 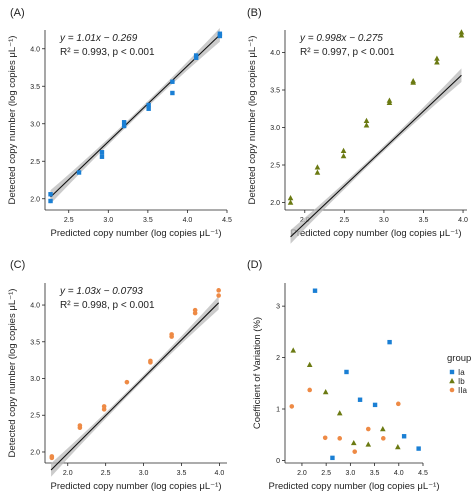 I want to click on regression-equation: y = 1.03x − 0.0793, so click(x=101, y=291).